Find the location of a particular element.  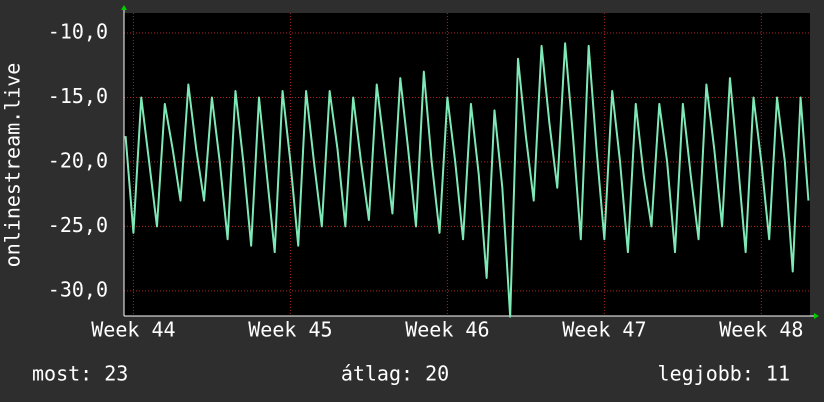

x-tick-label: Week 46 is located at coordinates (447, 330).